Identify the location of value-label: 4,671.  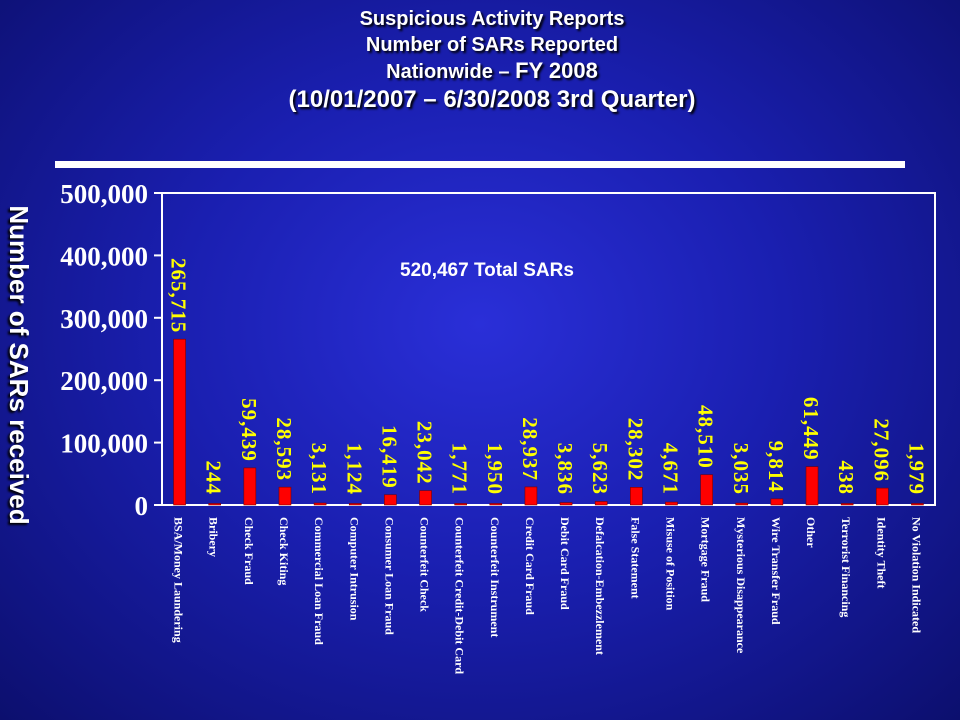
(670, 469).